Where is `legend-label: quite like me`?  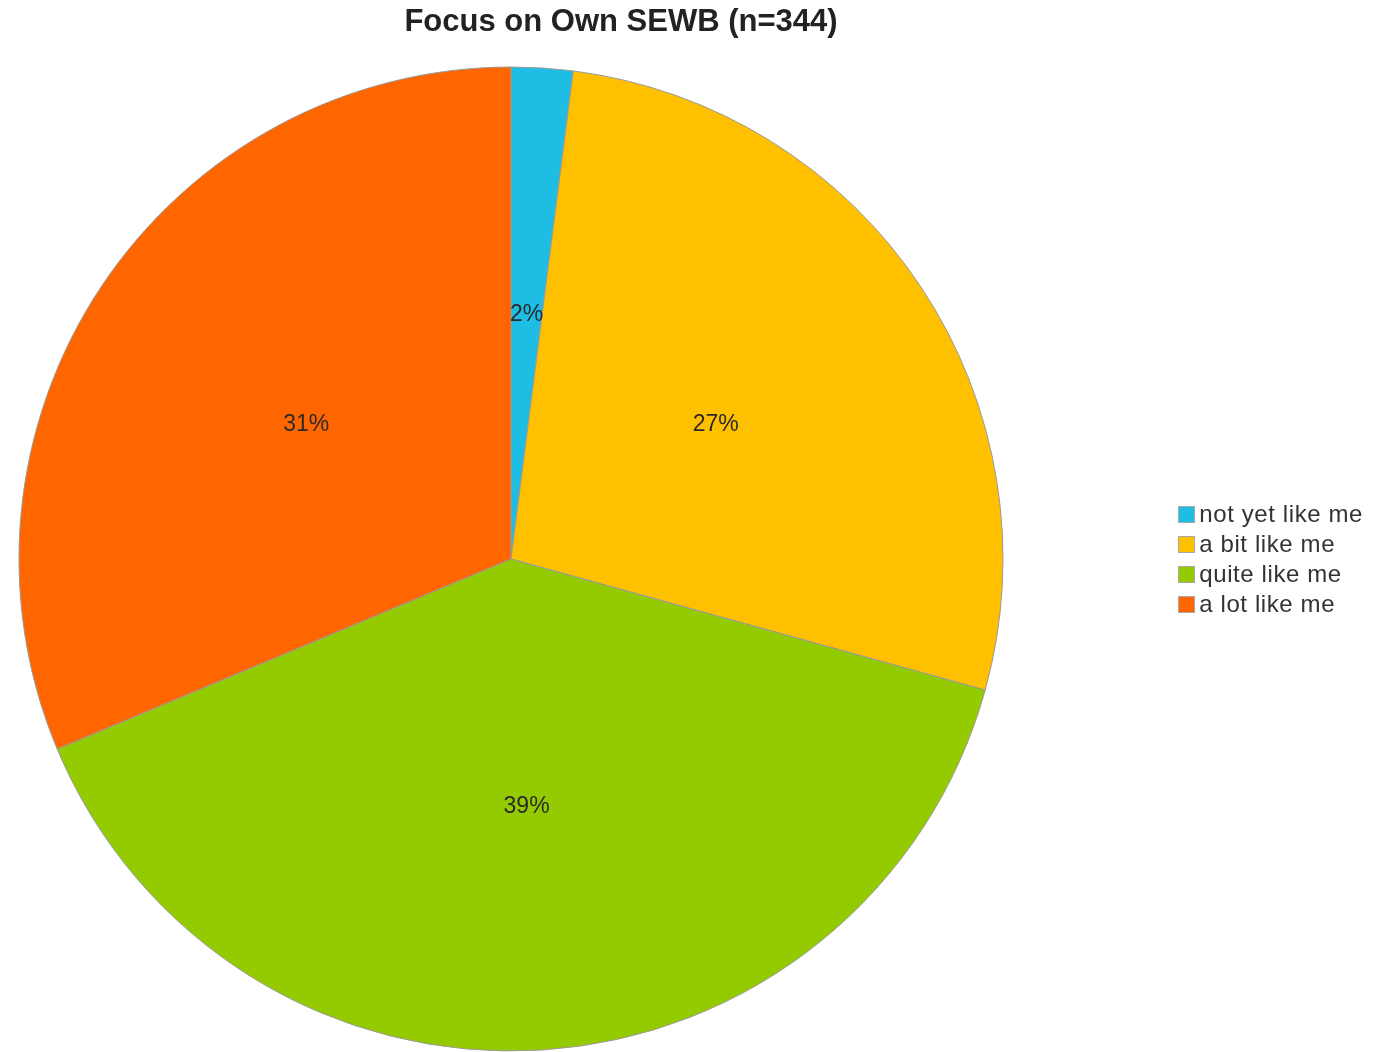 legend-label: quite like me is located at coordinates (1270, 574).